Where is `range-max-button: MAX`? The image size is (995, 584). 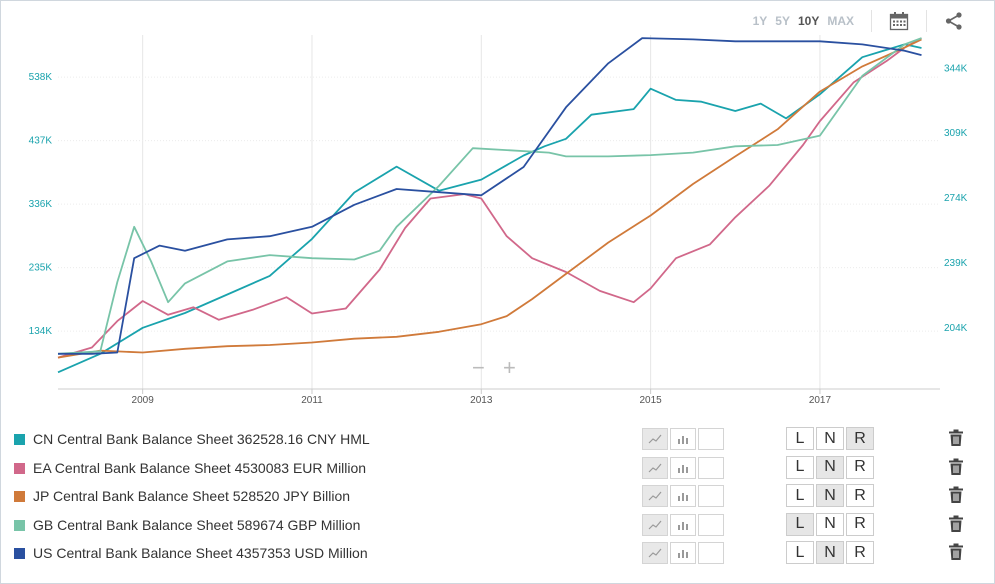
range-max-button: MAX is located at coordinates (840, 21).